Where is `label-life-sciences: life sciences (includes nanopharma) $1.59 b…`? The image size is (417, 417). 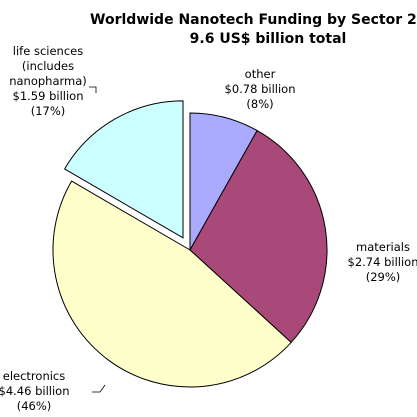 label-life-sciences: life sciences (includes nanopharma) $1.59 b… is located at coordinates (48, 81).